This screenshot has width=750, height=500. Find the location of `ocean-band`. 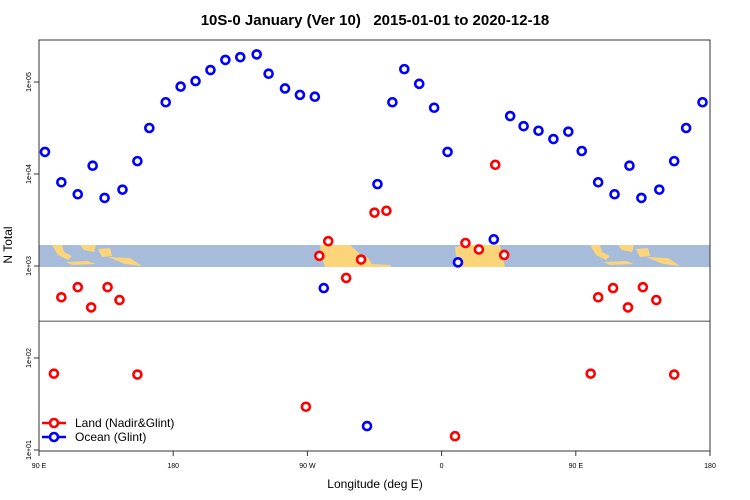

ocean-band is located at coordinates (374, 256).